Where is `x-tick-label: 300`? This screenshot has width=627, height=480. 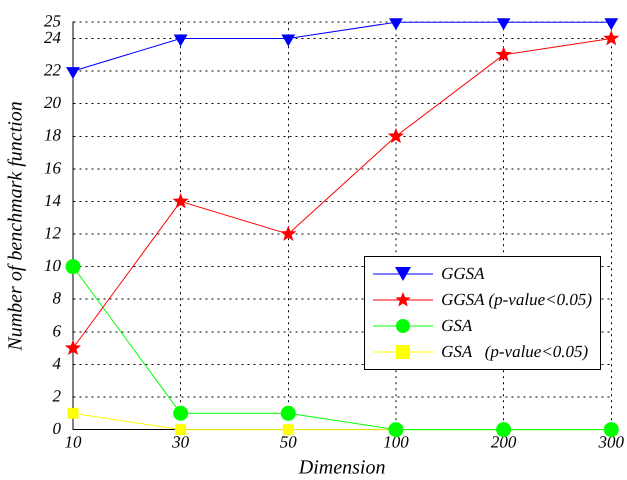 x-tick-label: 300 is located at coordinates (611, 442).